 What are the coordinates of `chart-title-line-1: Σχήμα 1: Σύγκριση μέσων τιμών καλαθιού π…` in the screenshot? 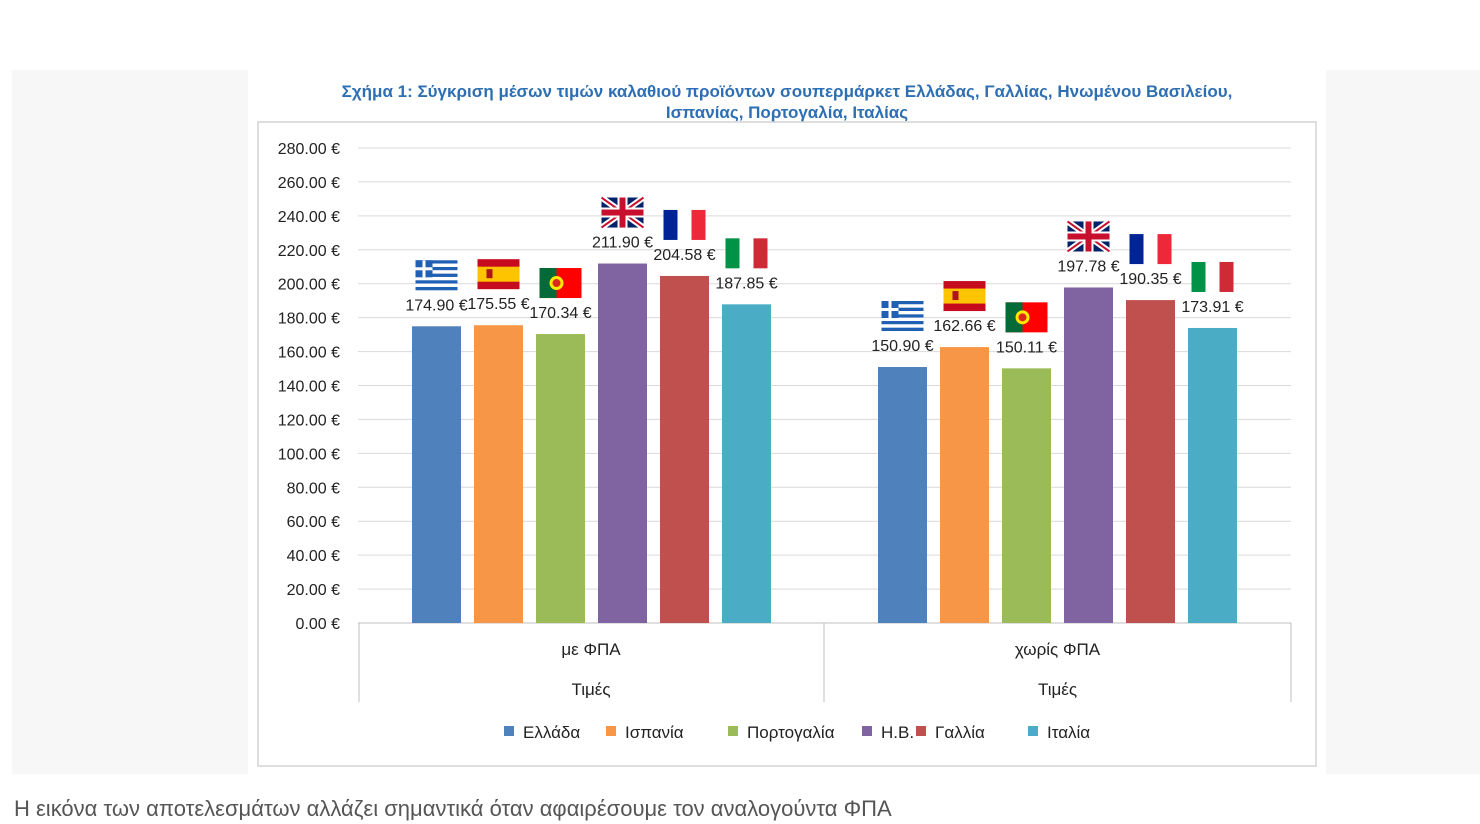 It's located at (787, 91).